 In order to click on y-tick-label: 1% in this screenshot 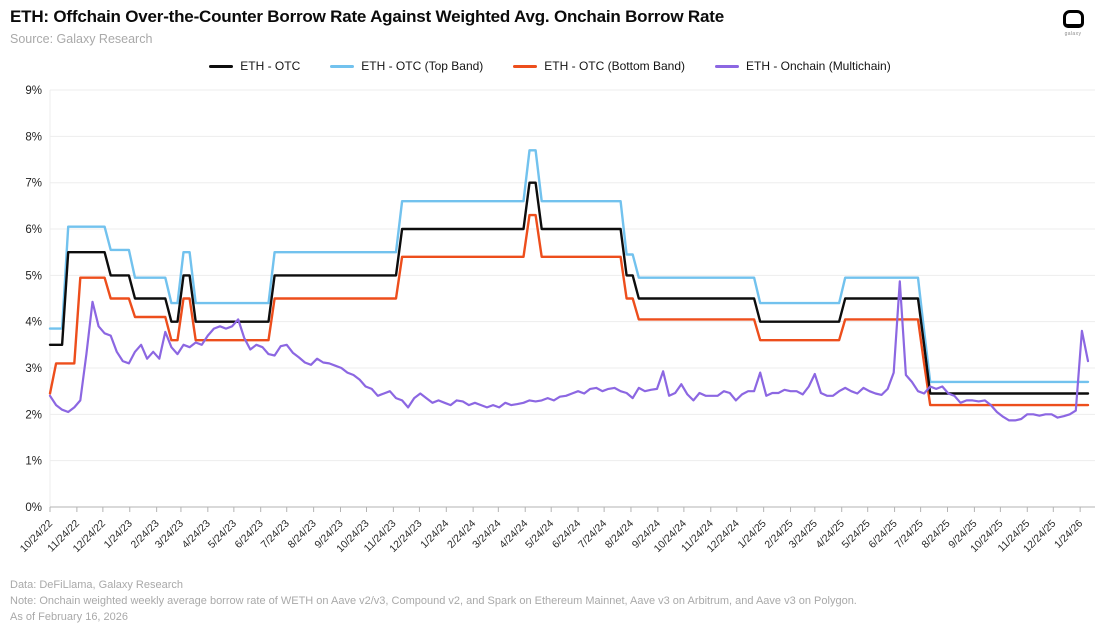, I will do `click(33, 462)`.